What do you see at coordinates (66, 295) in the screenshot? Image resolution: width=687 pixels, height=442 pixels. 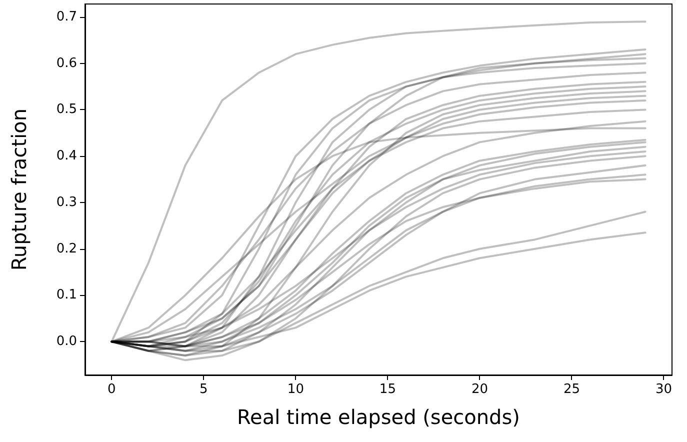 I see `y-tick-label: 0.1` at bounding box center [66, 295].